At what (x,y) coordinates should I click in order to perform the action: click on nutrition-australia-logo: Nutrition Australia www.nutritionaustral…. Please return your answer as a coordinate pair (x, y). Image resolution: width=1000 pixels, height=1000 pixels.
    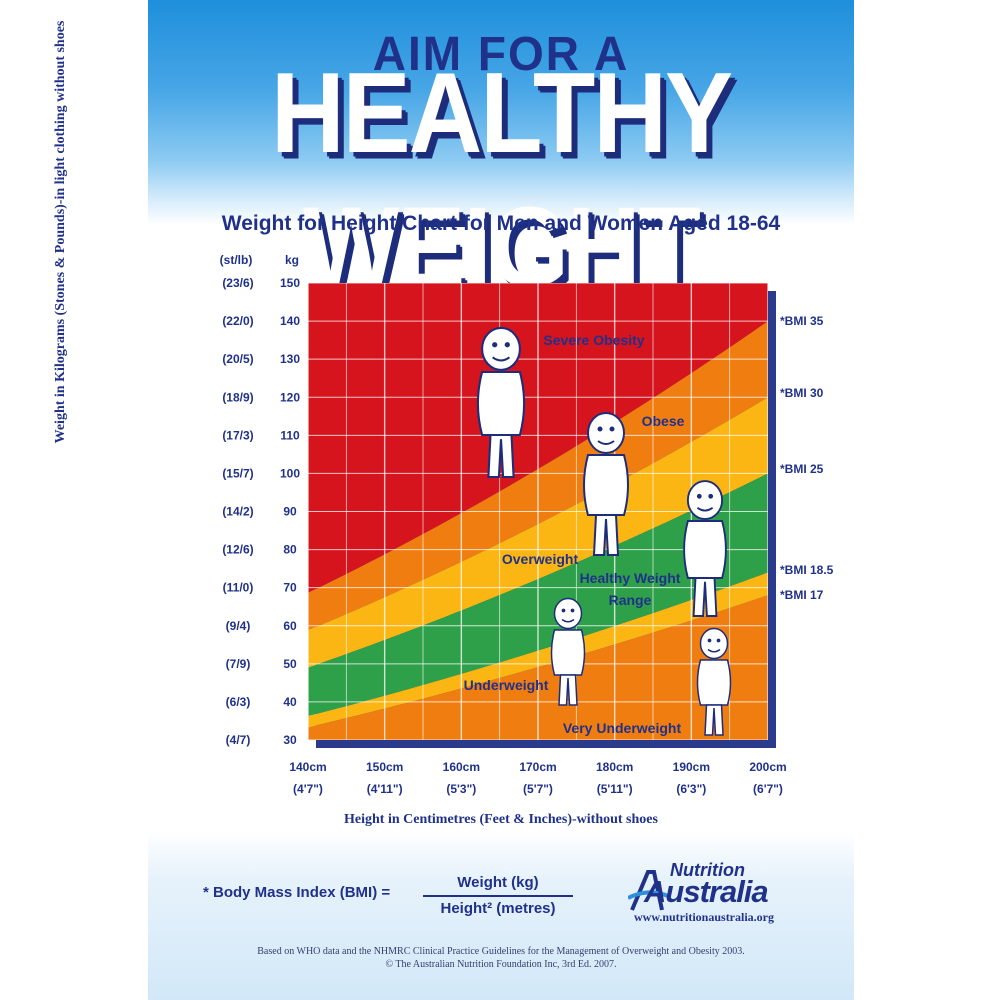
    Looking at the image, I should click on (711, 895).